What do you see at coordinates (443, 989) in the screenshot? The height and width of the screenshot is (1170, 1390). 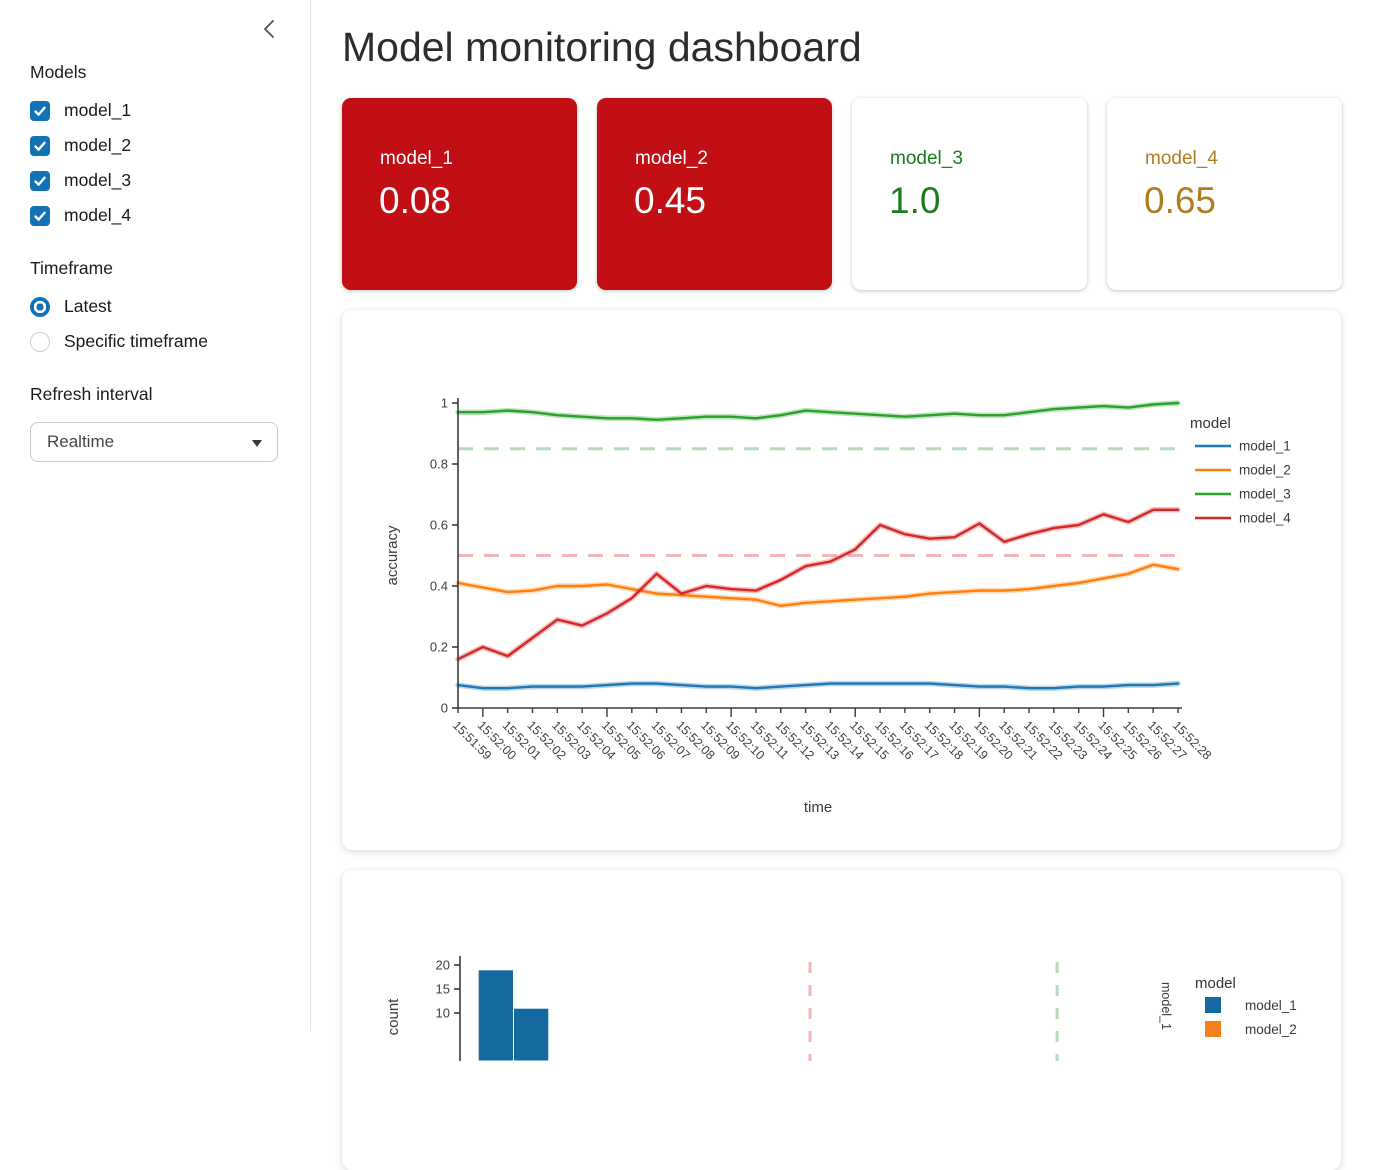 I see `y-tick-label: 15` at bounding box center [443, 989].